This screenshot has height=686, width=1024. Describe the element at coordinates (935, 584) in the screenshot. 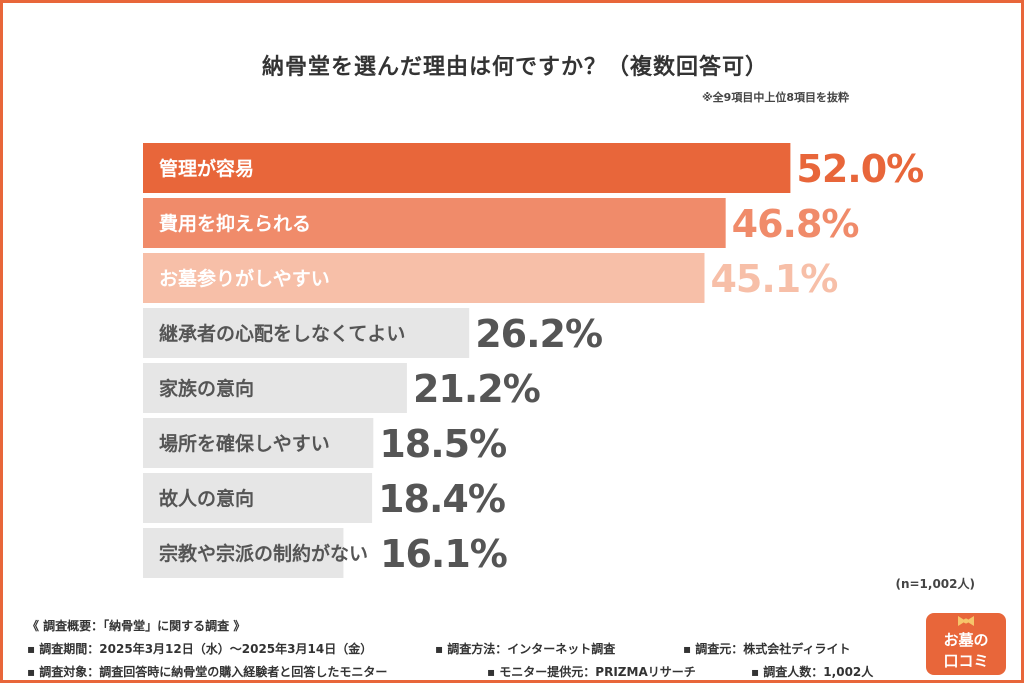

I see `sample-size: (n=1,002人)` at that location.